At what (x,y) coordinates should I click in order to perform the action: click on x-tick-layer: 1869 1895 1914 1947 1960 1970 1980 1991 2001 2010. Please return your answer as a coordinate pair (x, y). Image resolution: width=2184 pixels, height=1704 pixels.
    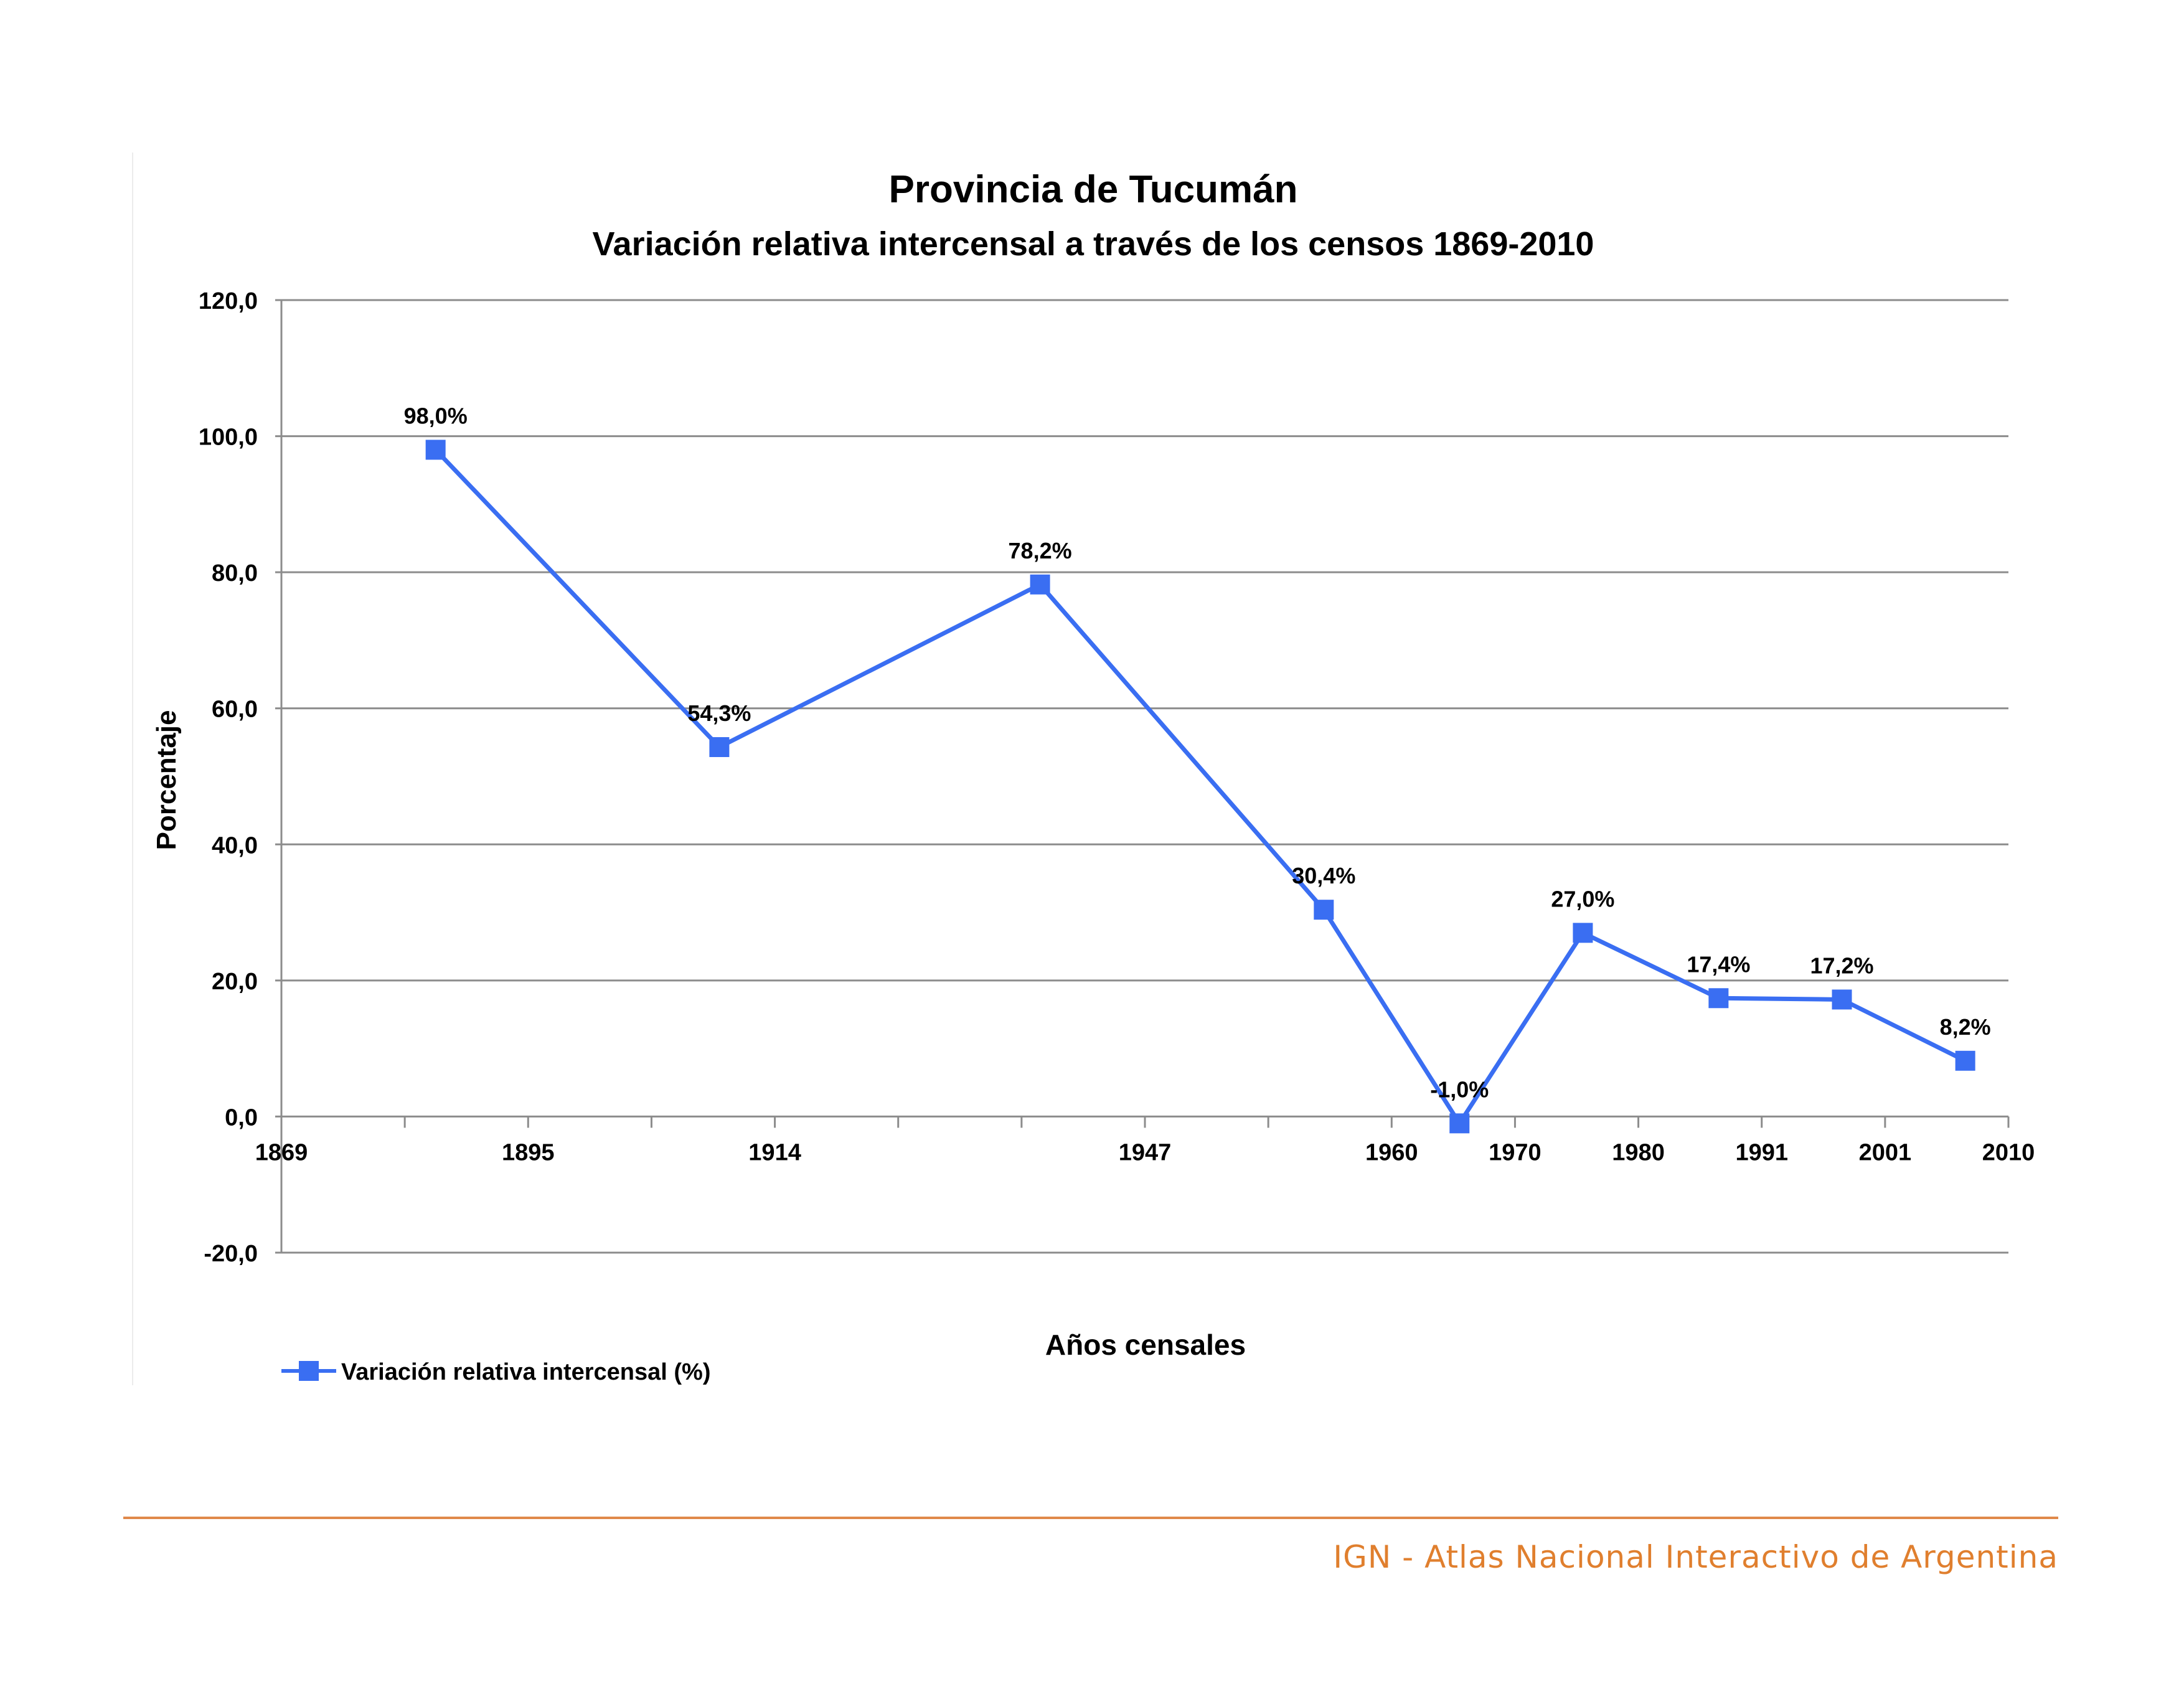
    Looking at the image, I should click on (1145, 1152).